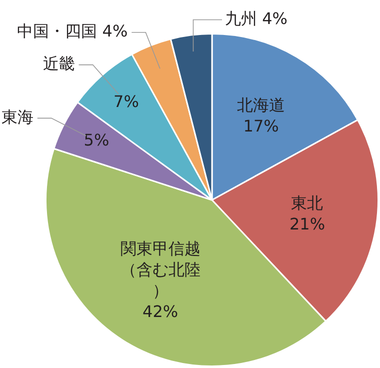 This screenshot has height=368, width=380. What do you see at coordinates (256, 18) in the screenshot?
I see `slice-label: 九州 4%` at bounding box center [256, 18].